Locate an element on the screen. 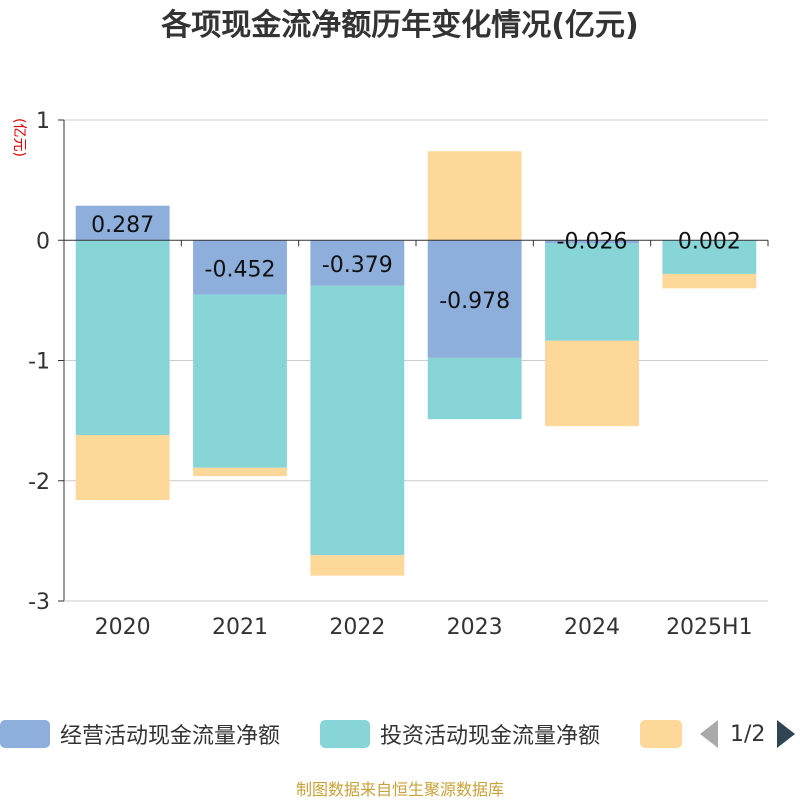 The width and height of the screenshot is (800, 800). y-tick-label: -3 is located at coordinates (39, 602).